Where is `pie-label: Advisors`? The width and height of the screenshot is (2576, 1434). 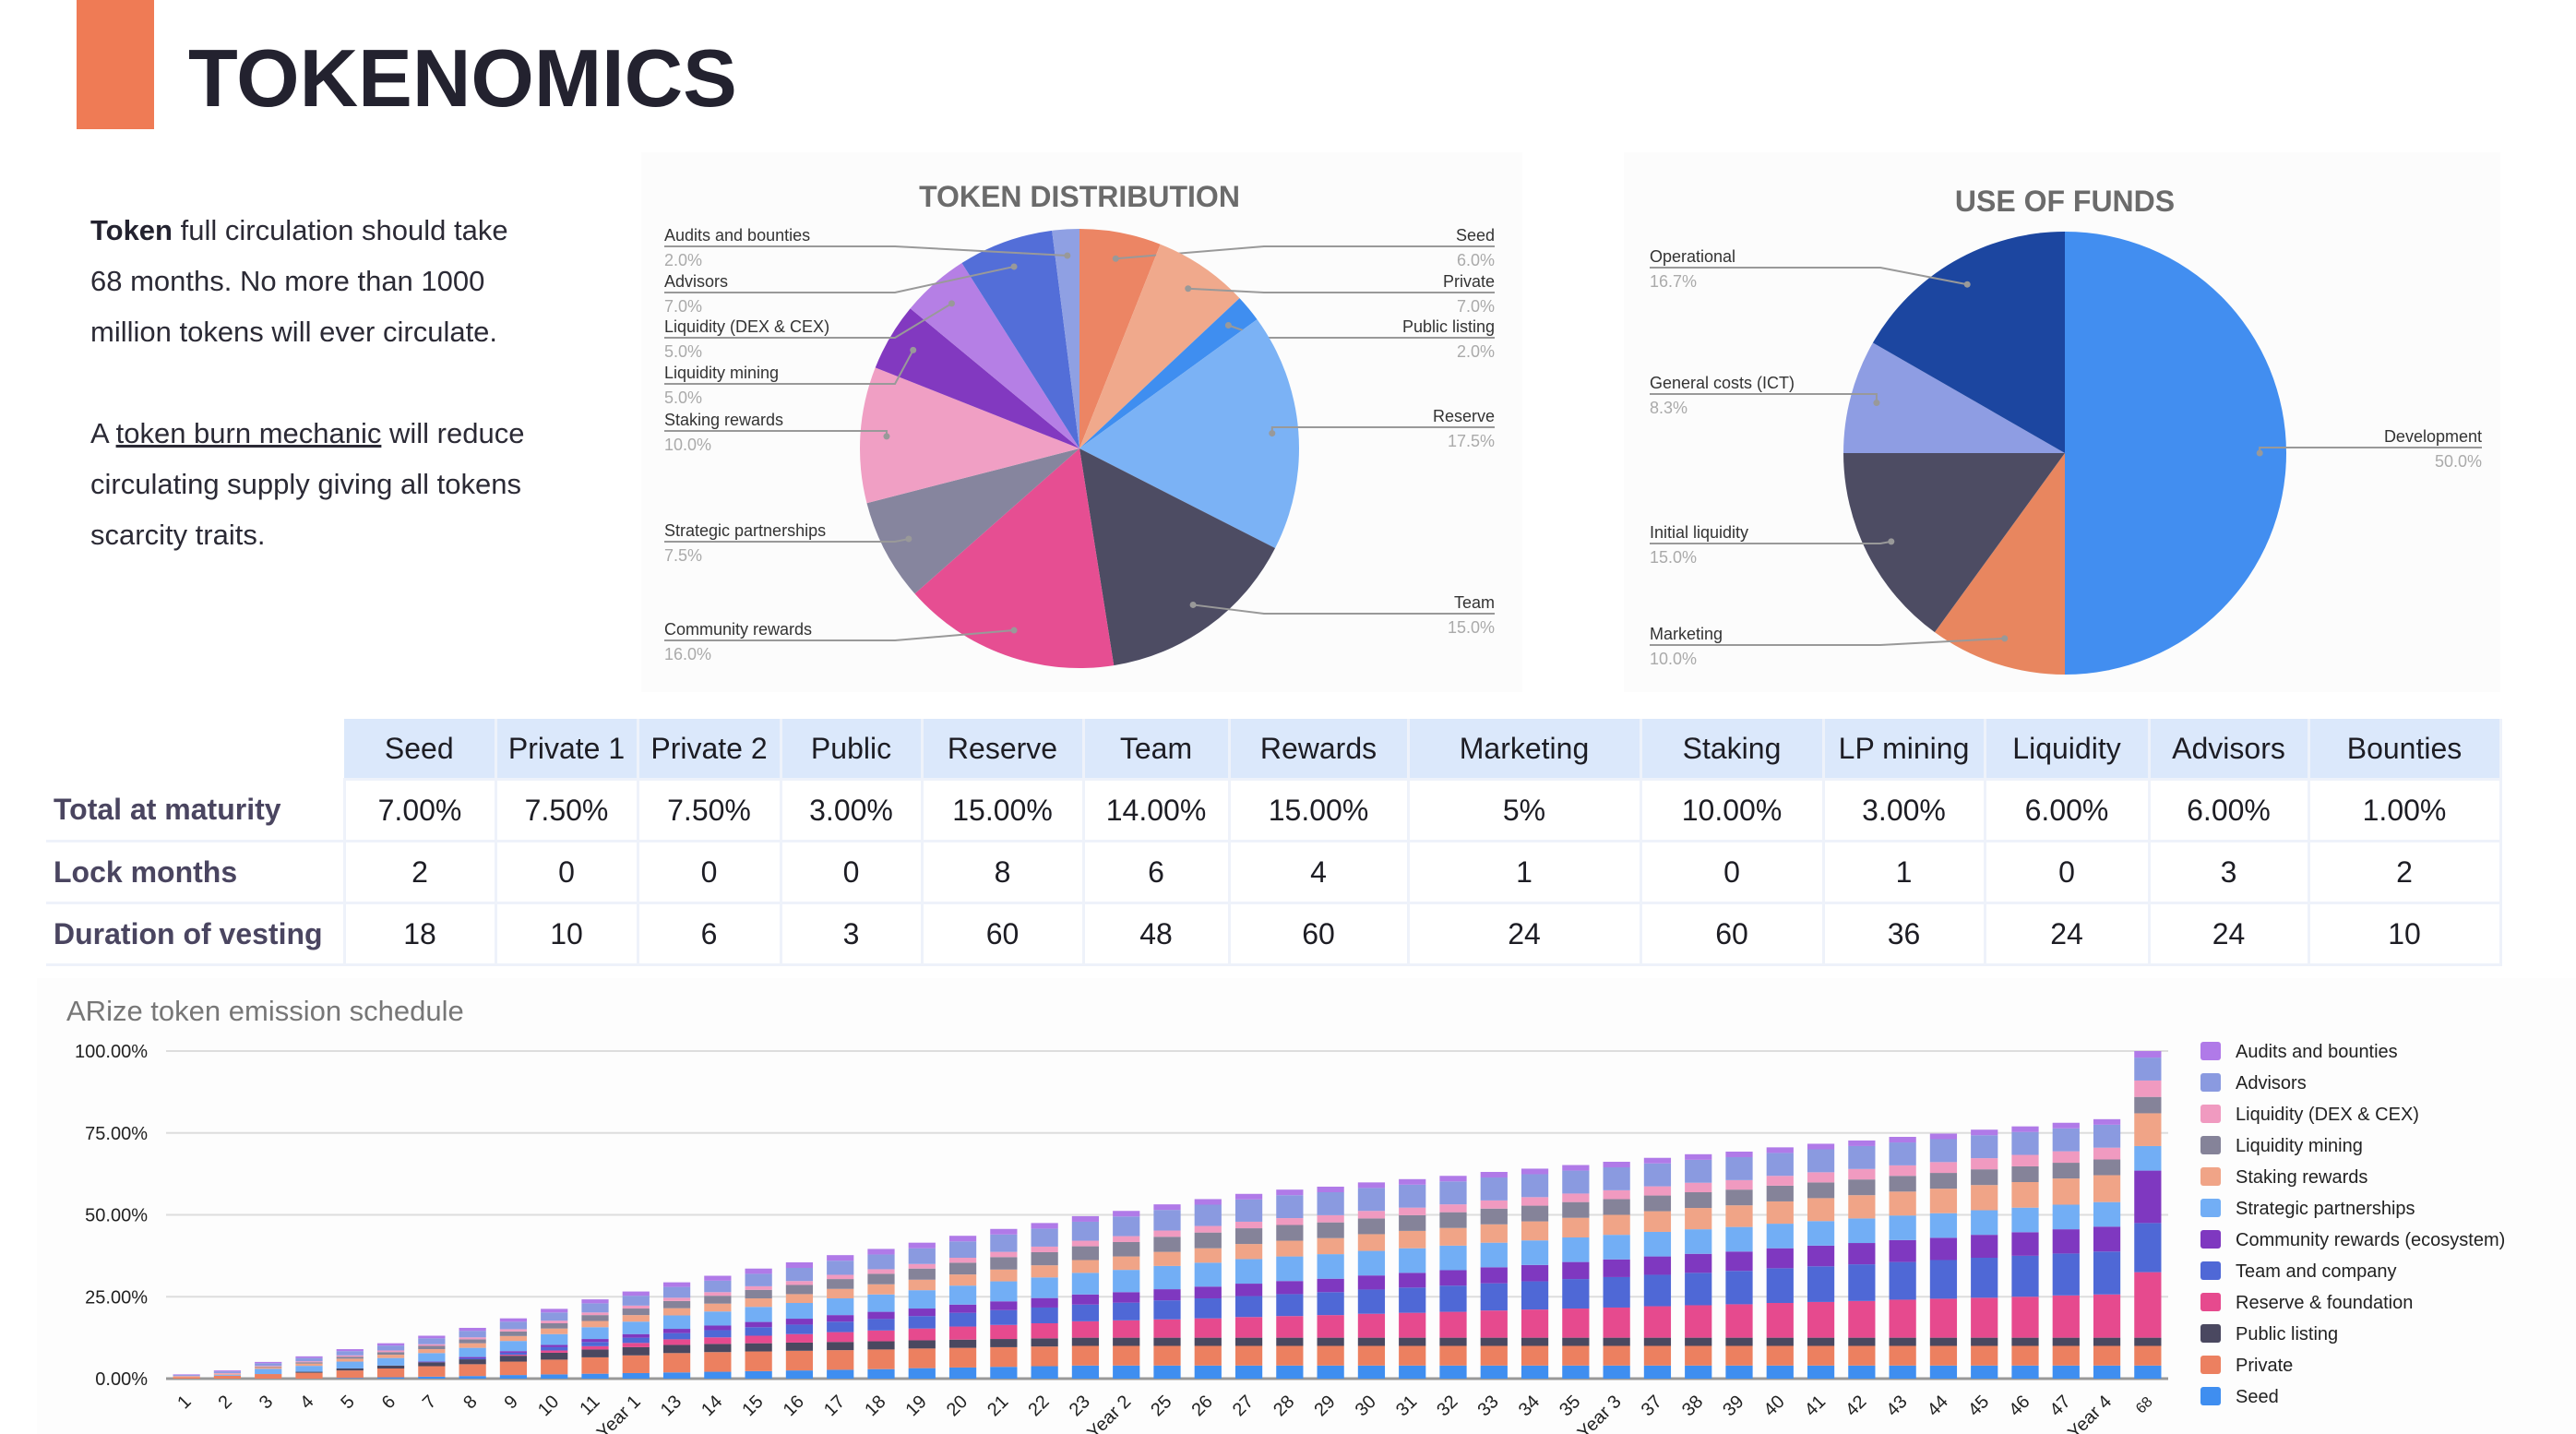 pie-label: Advisors is located at coordinates (696, 281).